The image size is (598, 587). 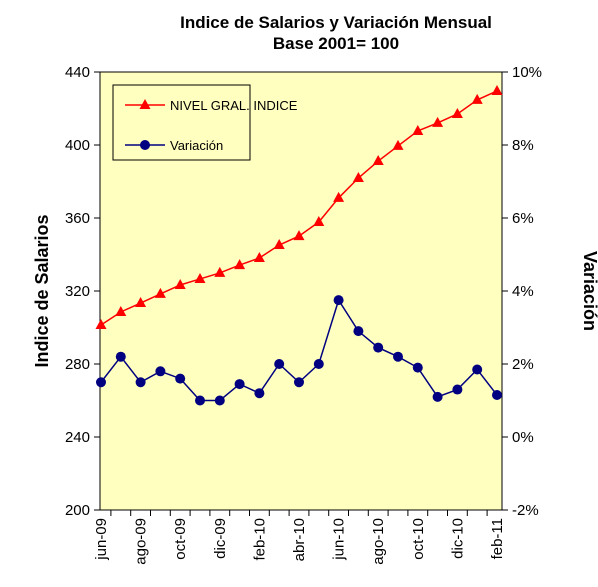 I want to click on x-tick-label: oct-09, so click(x=180, y=539).